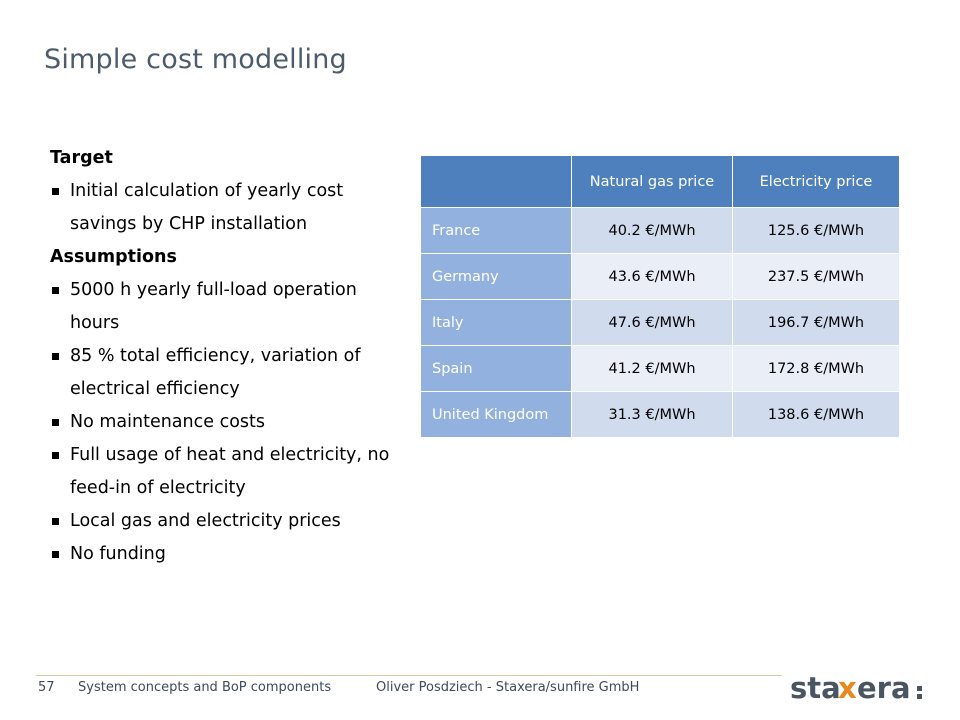 The width and height of the screenshot is (960, 720). Describe the element at coordinates (496, 277) in the screenshot. I see `country-cell: Germany` at that location.